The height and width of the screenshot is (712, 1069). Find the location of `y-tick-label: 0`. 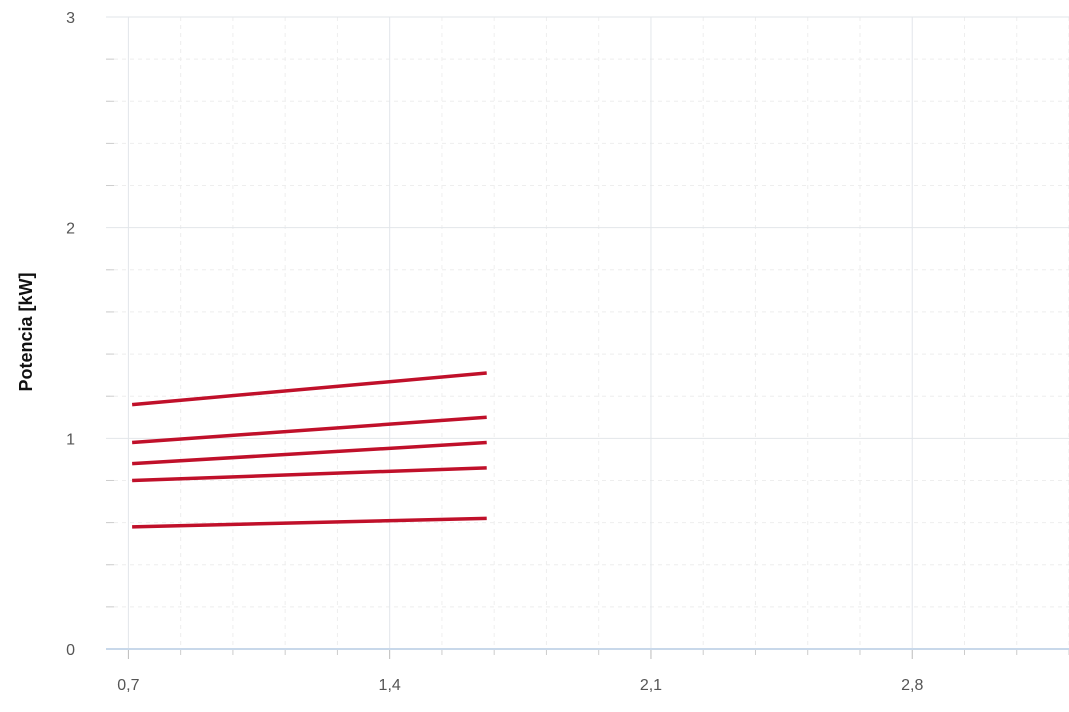

y-tick-label: 0 is located at coordinates (70, 650).